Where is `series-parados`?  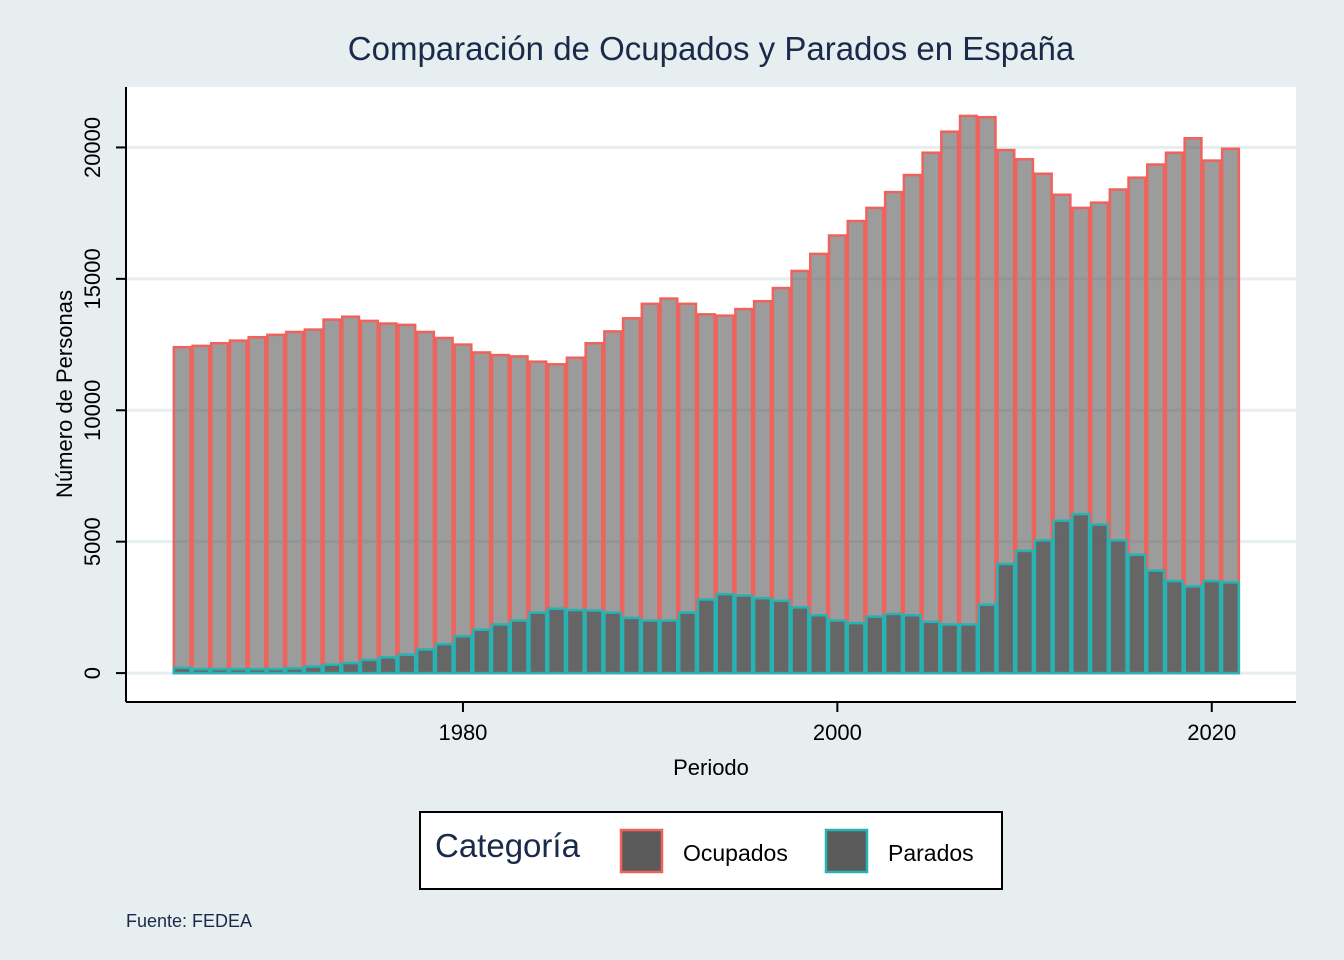 series-parados is located at coordinates (706, 593).